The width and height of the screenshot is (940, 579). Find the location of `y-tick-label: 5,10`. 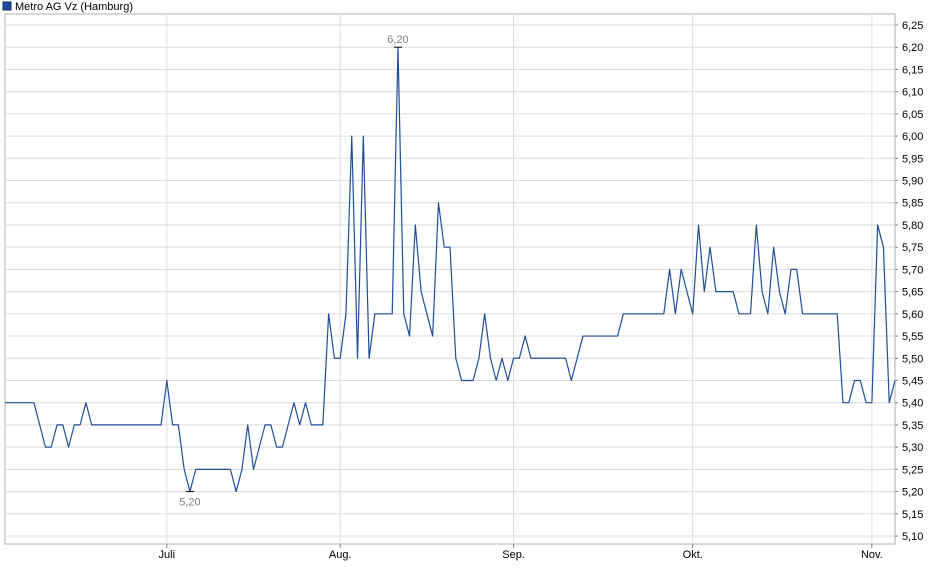

y-tick-label: 5,10 is located at coordinates (912, 537).